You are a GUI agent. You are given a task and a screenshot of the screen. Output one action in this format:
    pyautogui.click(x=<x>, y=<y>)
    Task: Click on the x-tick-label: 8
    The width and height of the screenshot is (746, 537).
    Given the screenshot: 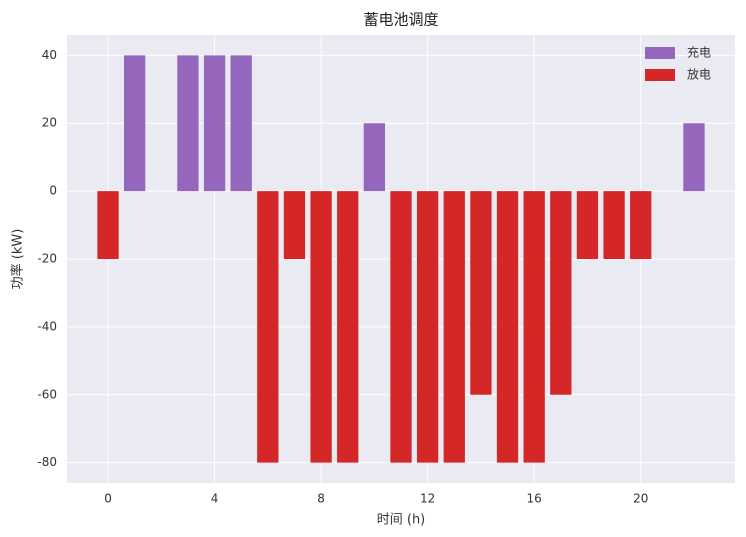 What is the action you would take?
    pyautogui.click(x=321, y=499)
    